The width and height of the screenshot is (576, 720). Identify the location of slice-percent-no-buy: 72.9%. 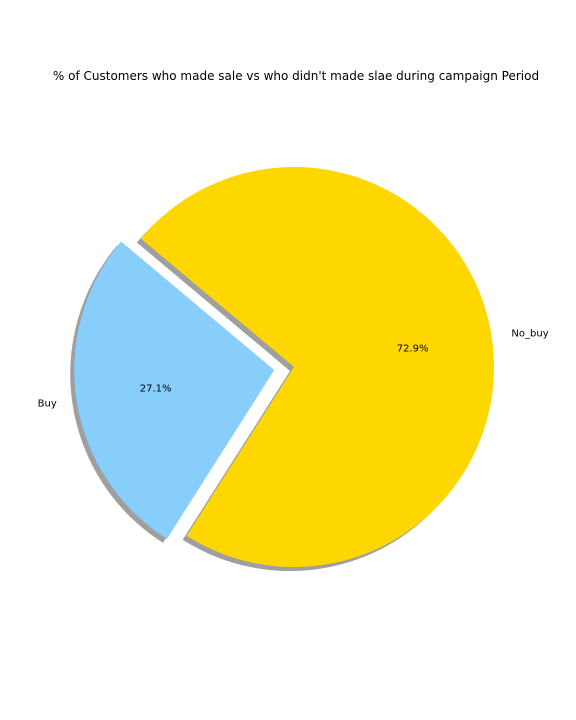
(413, 349).